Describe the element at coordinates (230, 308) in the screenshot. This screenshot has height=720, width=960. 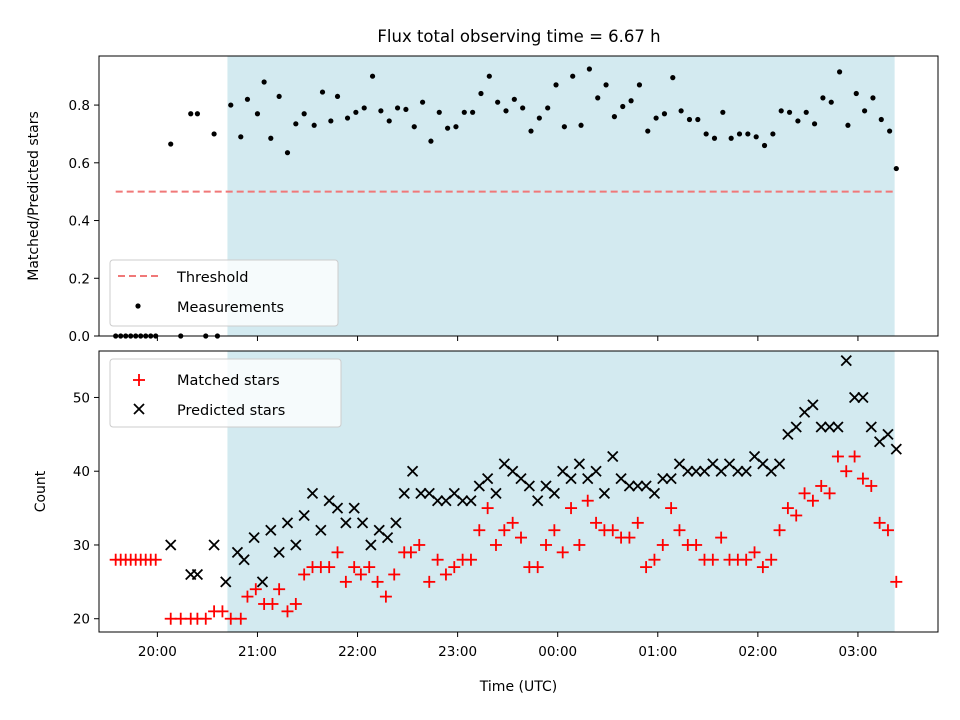
I see `legend-label-measurements: Measurements` at that location.